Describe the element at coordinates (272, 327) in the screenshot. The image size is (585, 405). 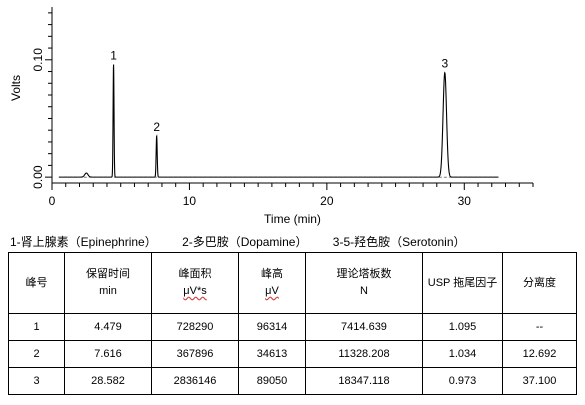
I see `table-cell: 96314` at that location.